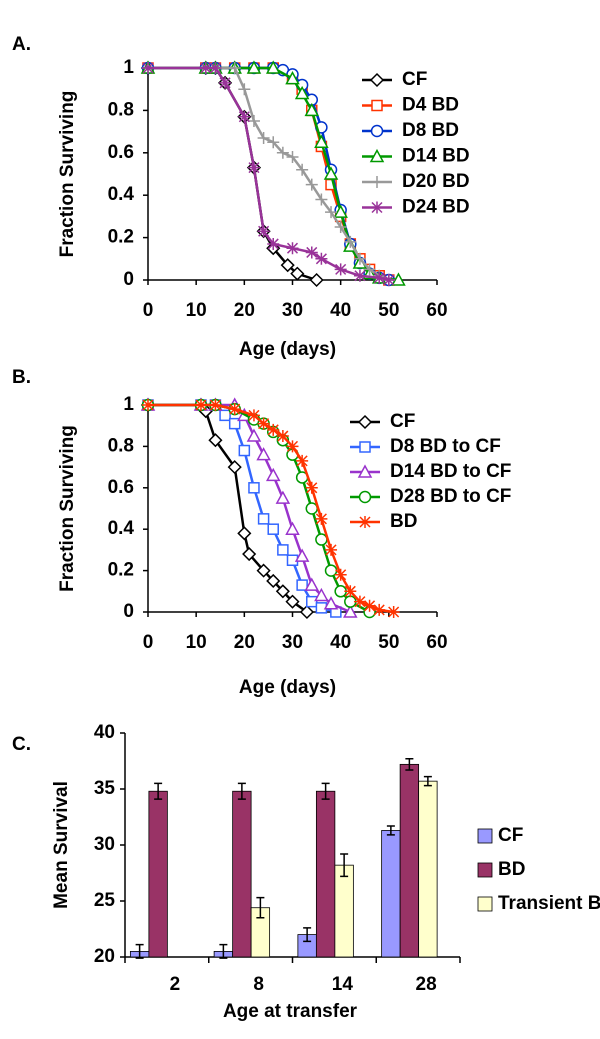 The height and width of the screenshot is (1039, 600). Describe the element at coordinates (287, 349) in the screenshot. I see `x-axis-label: Age (days)` at that location.